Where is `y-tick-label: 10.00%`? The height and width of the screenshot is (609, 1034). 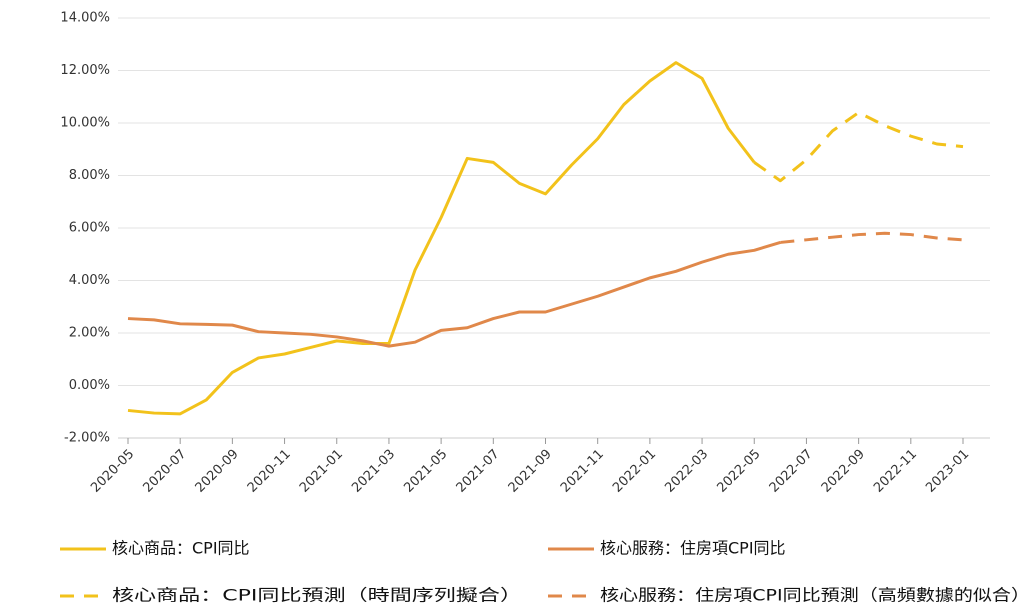
y-tick-label: 10.00% is located at coordinates (85, 123).